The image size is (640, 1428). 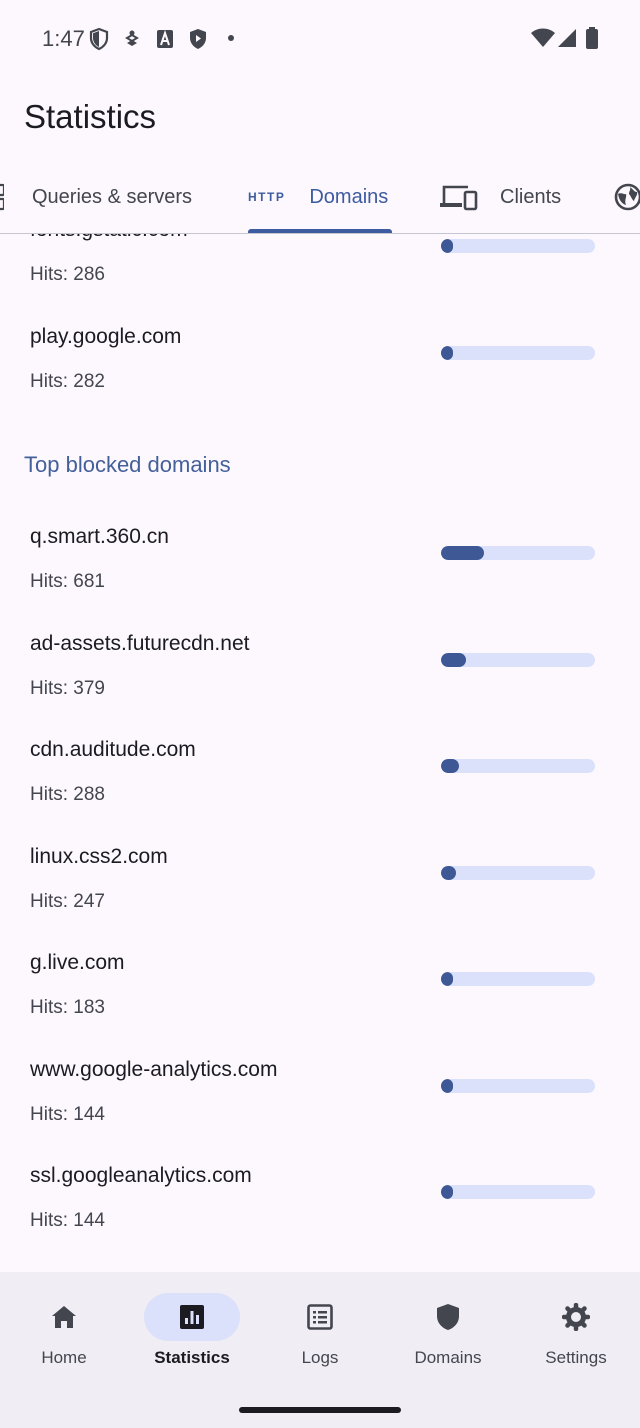 What do you see at coordinates (67, 901) in the screenshot?
I see `hits-count: Hits: 247` at bounding box center [67, 901].